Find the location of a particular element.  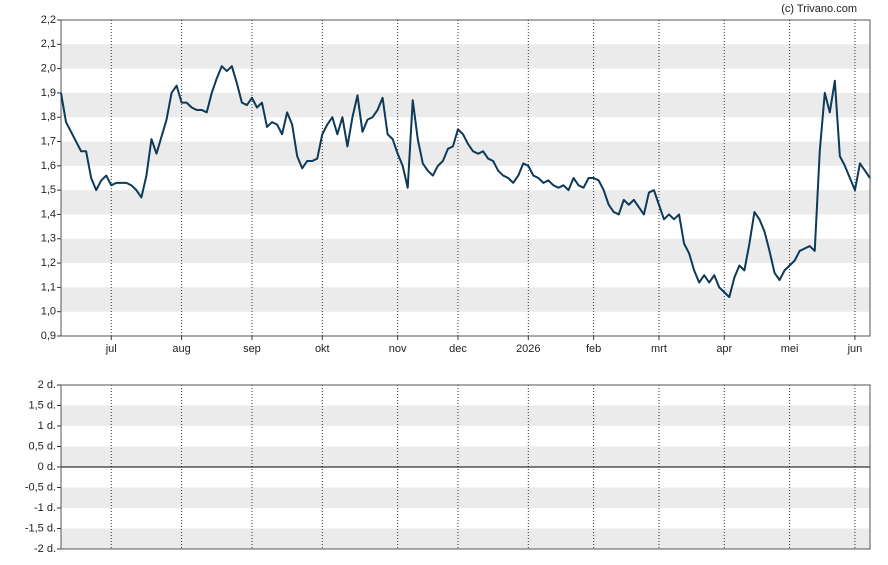

y-tick-label: 1,3 is located at coordinates (48, 239).